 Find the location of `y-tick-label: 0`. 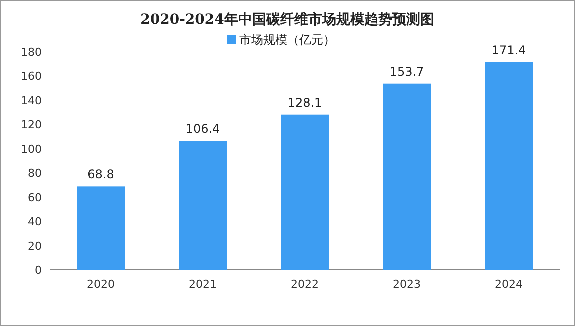

y-tick-label: 0 is located at coordinates (38, 270).